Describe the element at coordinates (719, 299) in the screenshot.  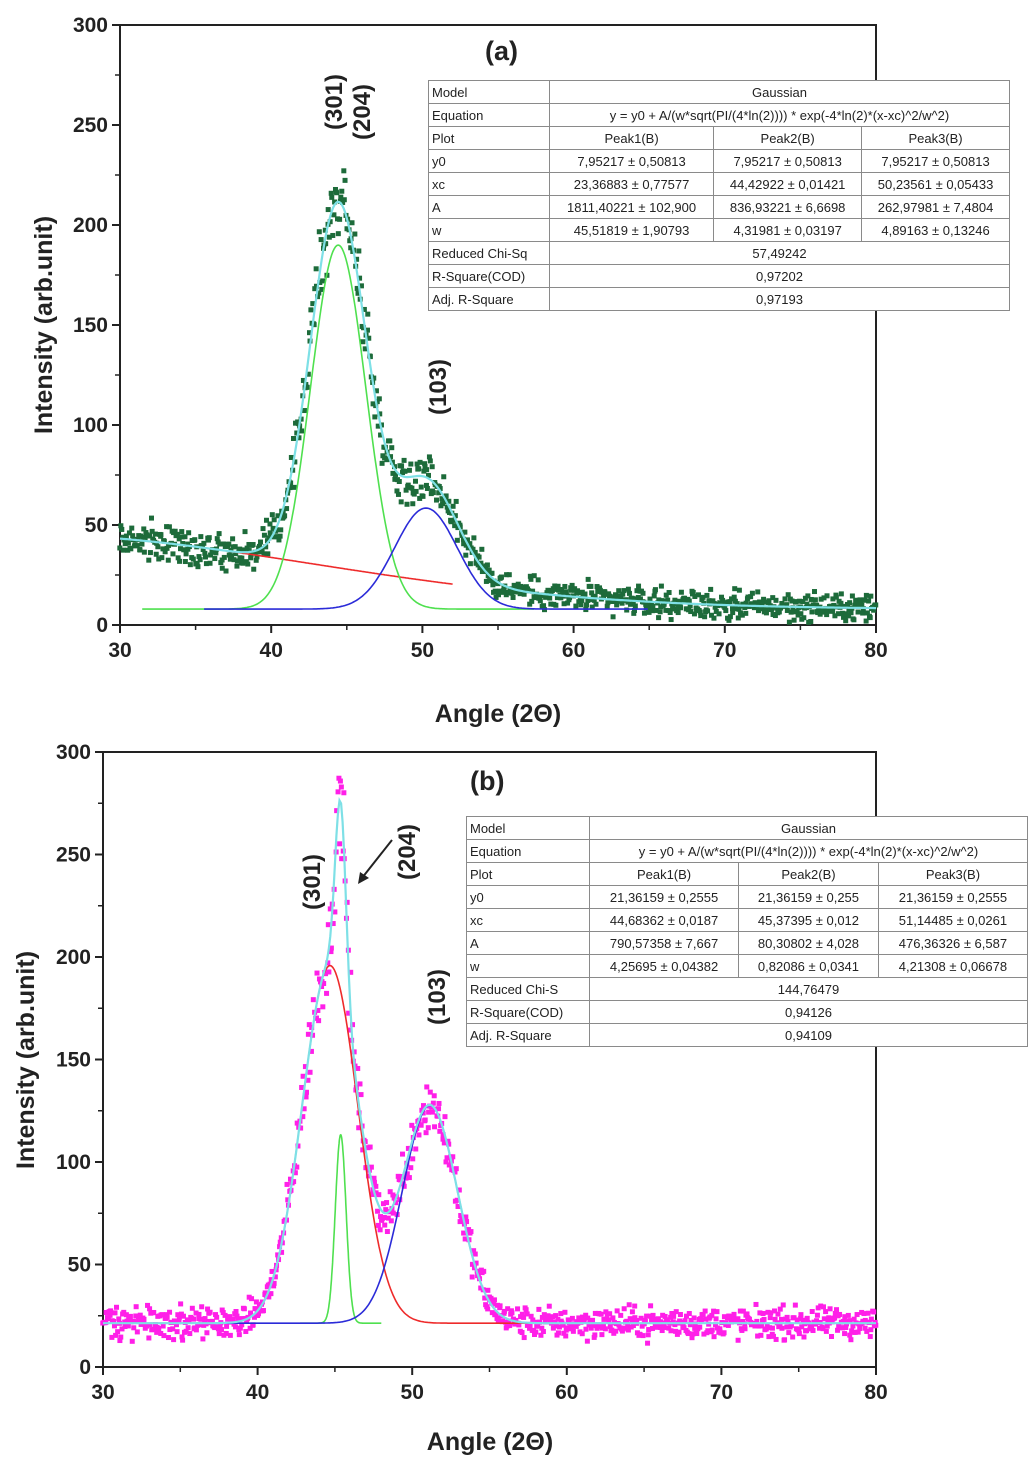
I see `table-row: Adj. R-Square 0,97193` at that location.